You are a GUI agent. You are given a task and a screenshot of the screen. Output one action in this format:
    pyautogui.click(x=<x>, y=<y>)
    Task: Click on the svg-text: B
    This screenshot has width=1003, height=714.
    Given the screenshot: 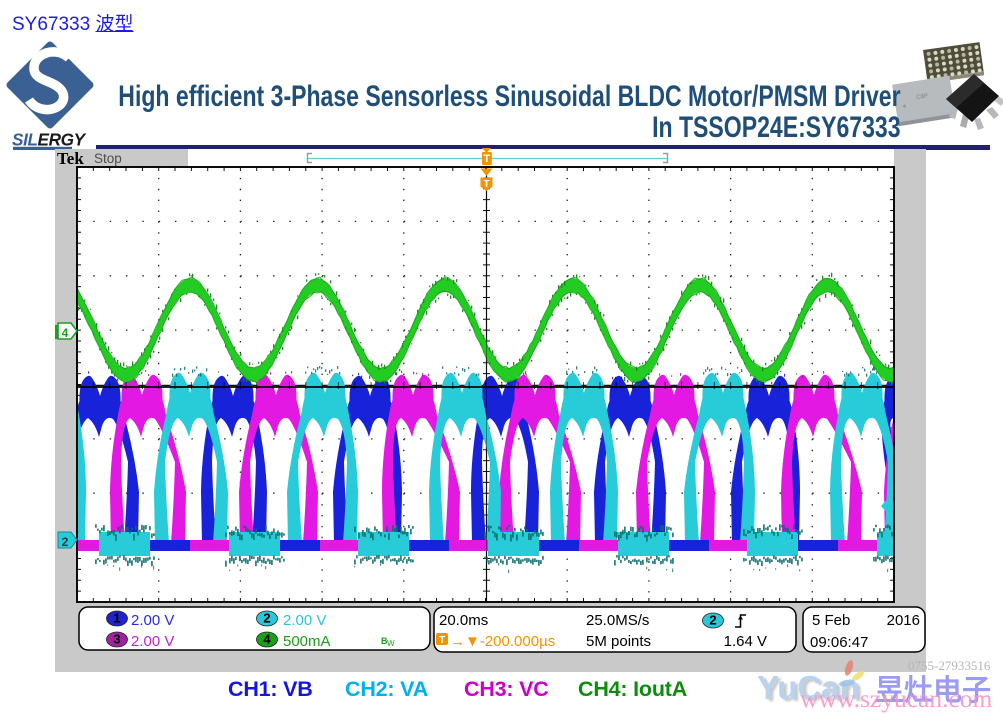 What is the action you would take?
    pyautogui.click(x=384, y=641)
    